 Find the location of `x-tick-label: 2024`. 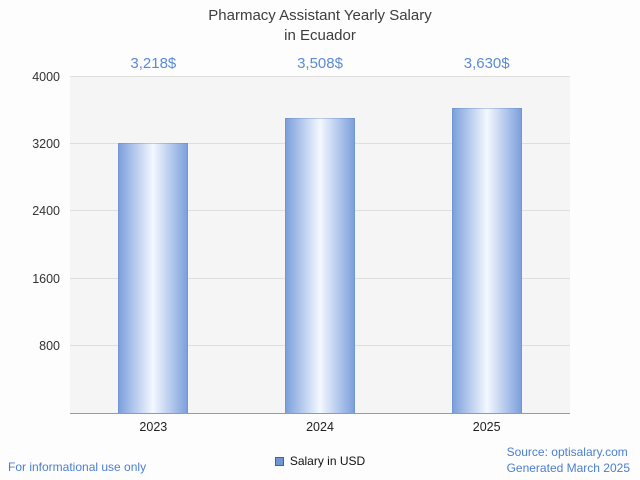

x-tick-label: 2024 is located at coordinates (320, 427).